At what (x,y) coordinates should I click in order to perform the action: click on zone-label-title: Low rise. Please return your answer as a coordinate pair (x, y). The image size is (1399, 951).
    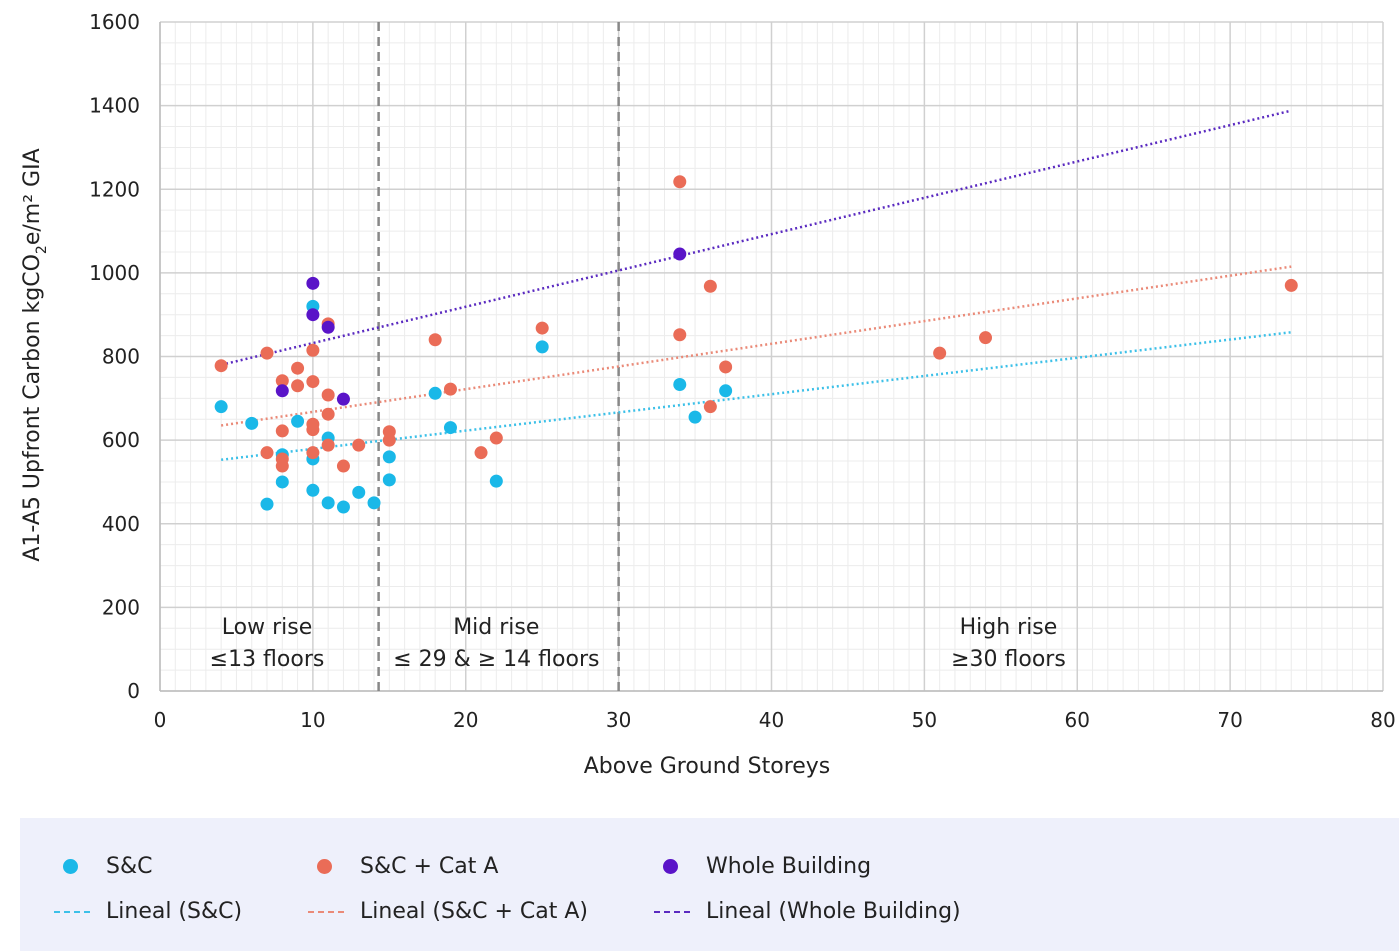
    Looking at the image, I should click on (267, 627).